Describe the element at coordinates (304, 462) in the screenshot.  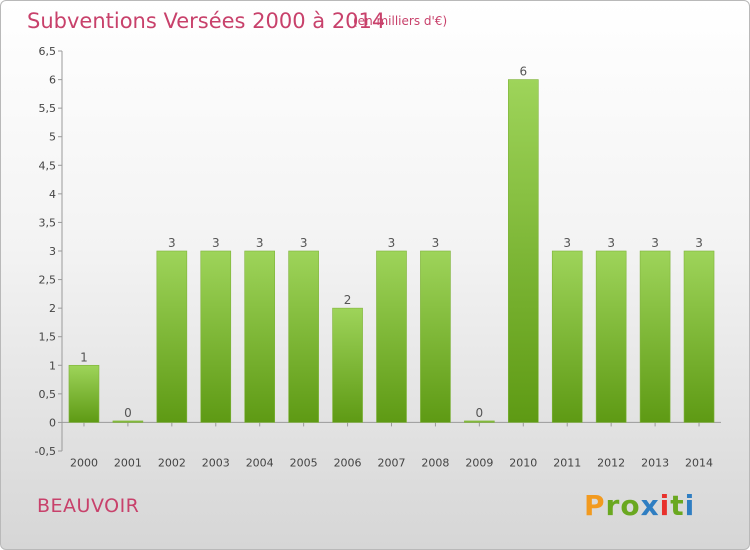
I see `x-tick-label: 2005` at that location.